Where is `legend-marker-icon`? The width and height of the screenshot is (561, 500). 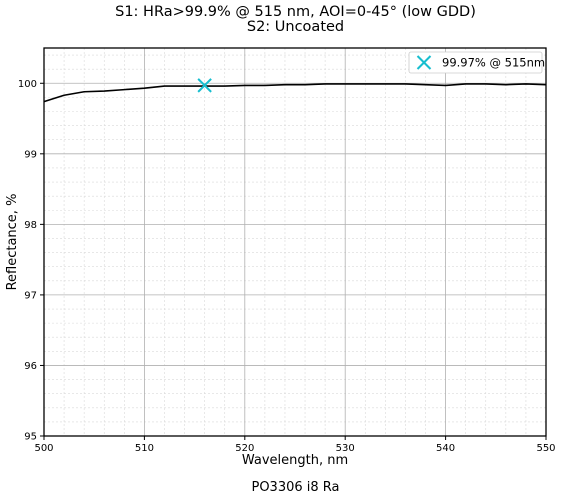
legend-marker-icon is located at coordinates (424, 62).